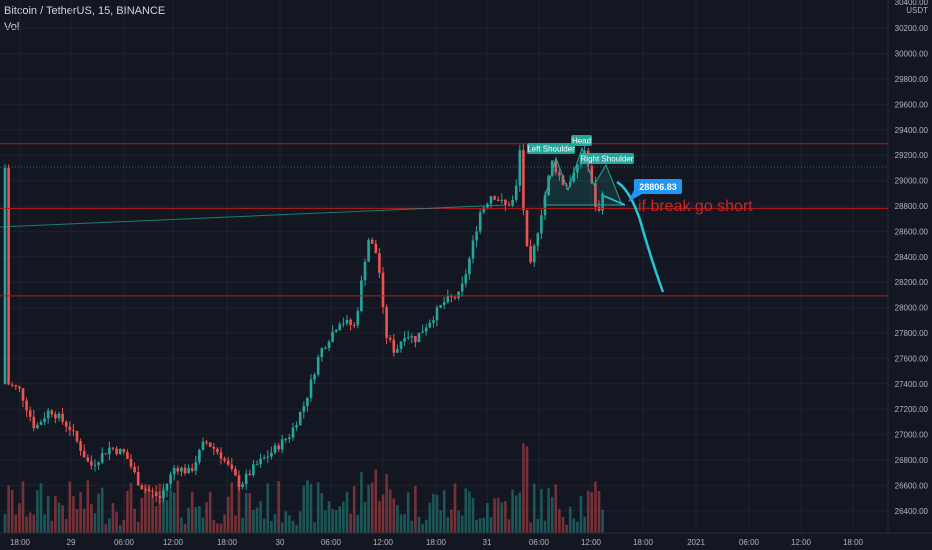 The width and height of the screenshot is (932, 550). Describe the element at coordinates (912, 3) in the screenshot. I see `y-tick-label: 30400.00` at that location.